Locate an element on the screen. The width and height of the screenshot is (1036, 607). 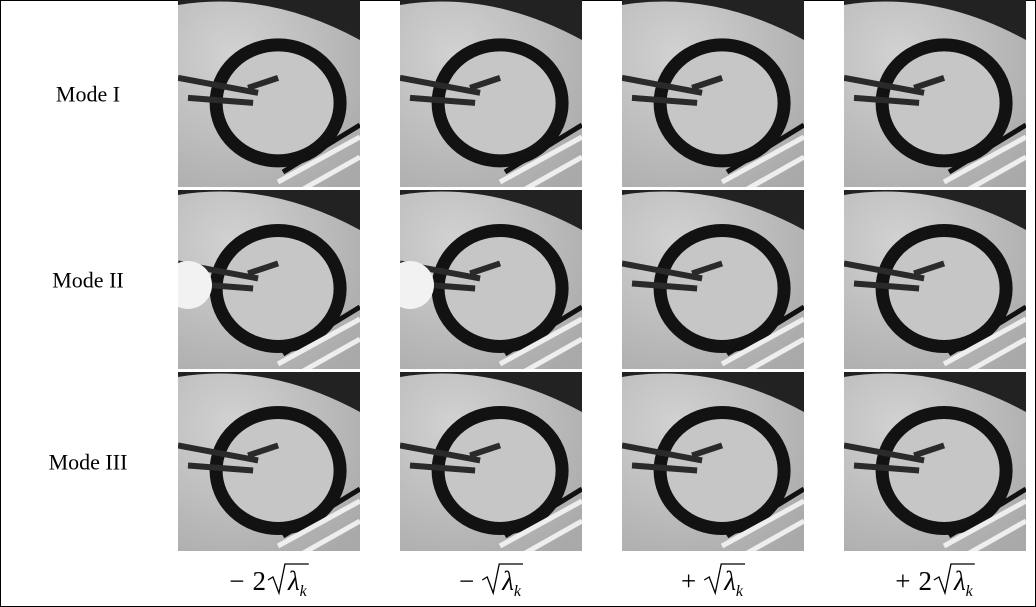
column-label: + λ k is located at coordinates (713, 581).